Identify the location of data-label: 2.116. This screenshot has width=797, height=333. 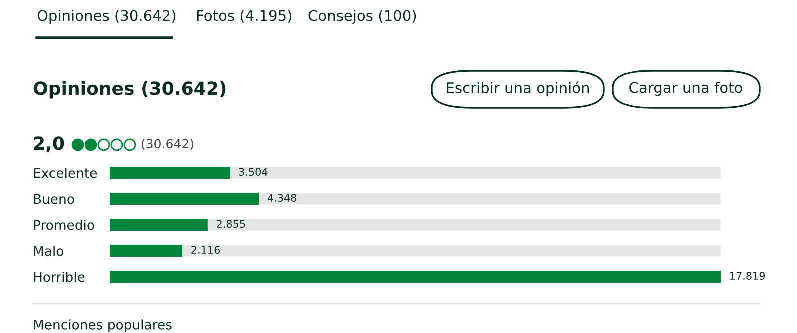
(206, 250).